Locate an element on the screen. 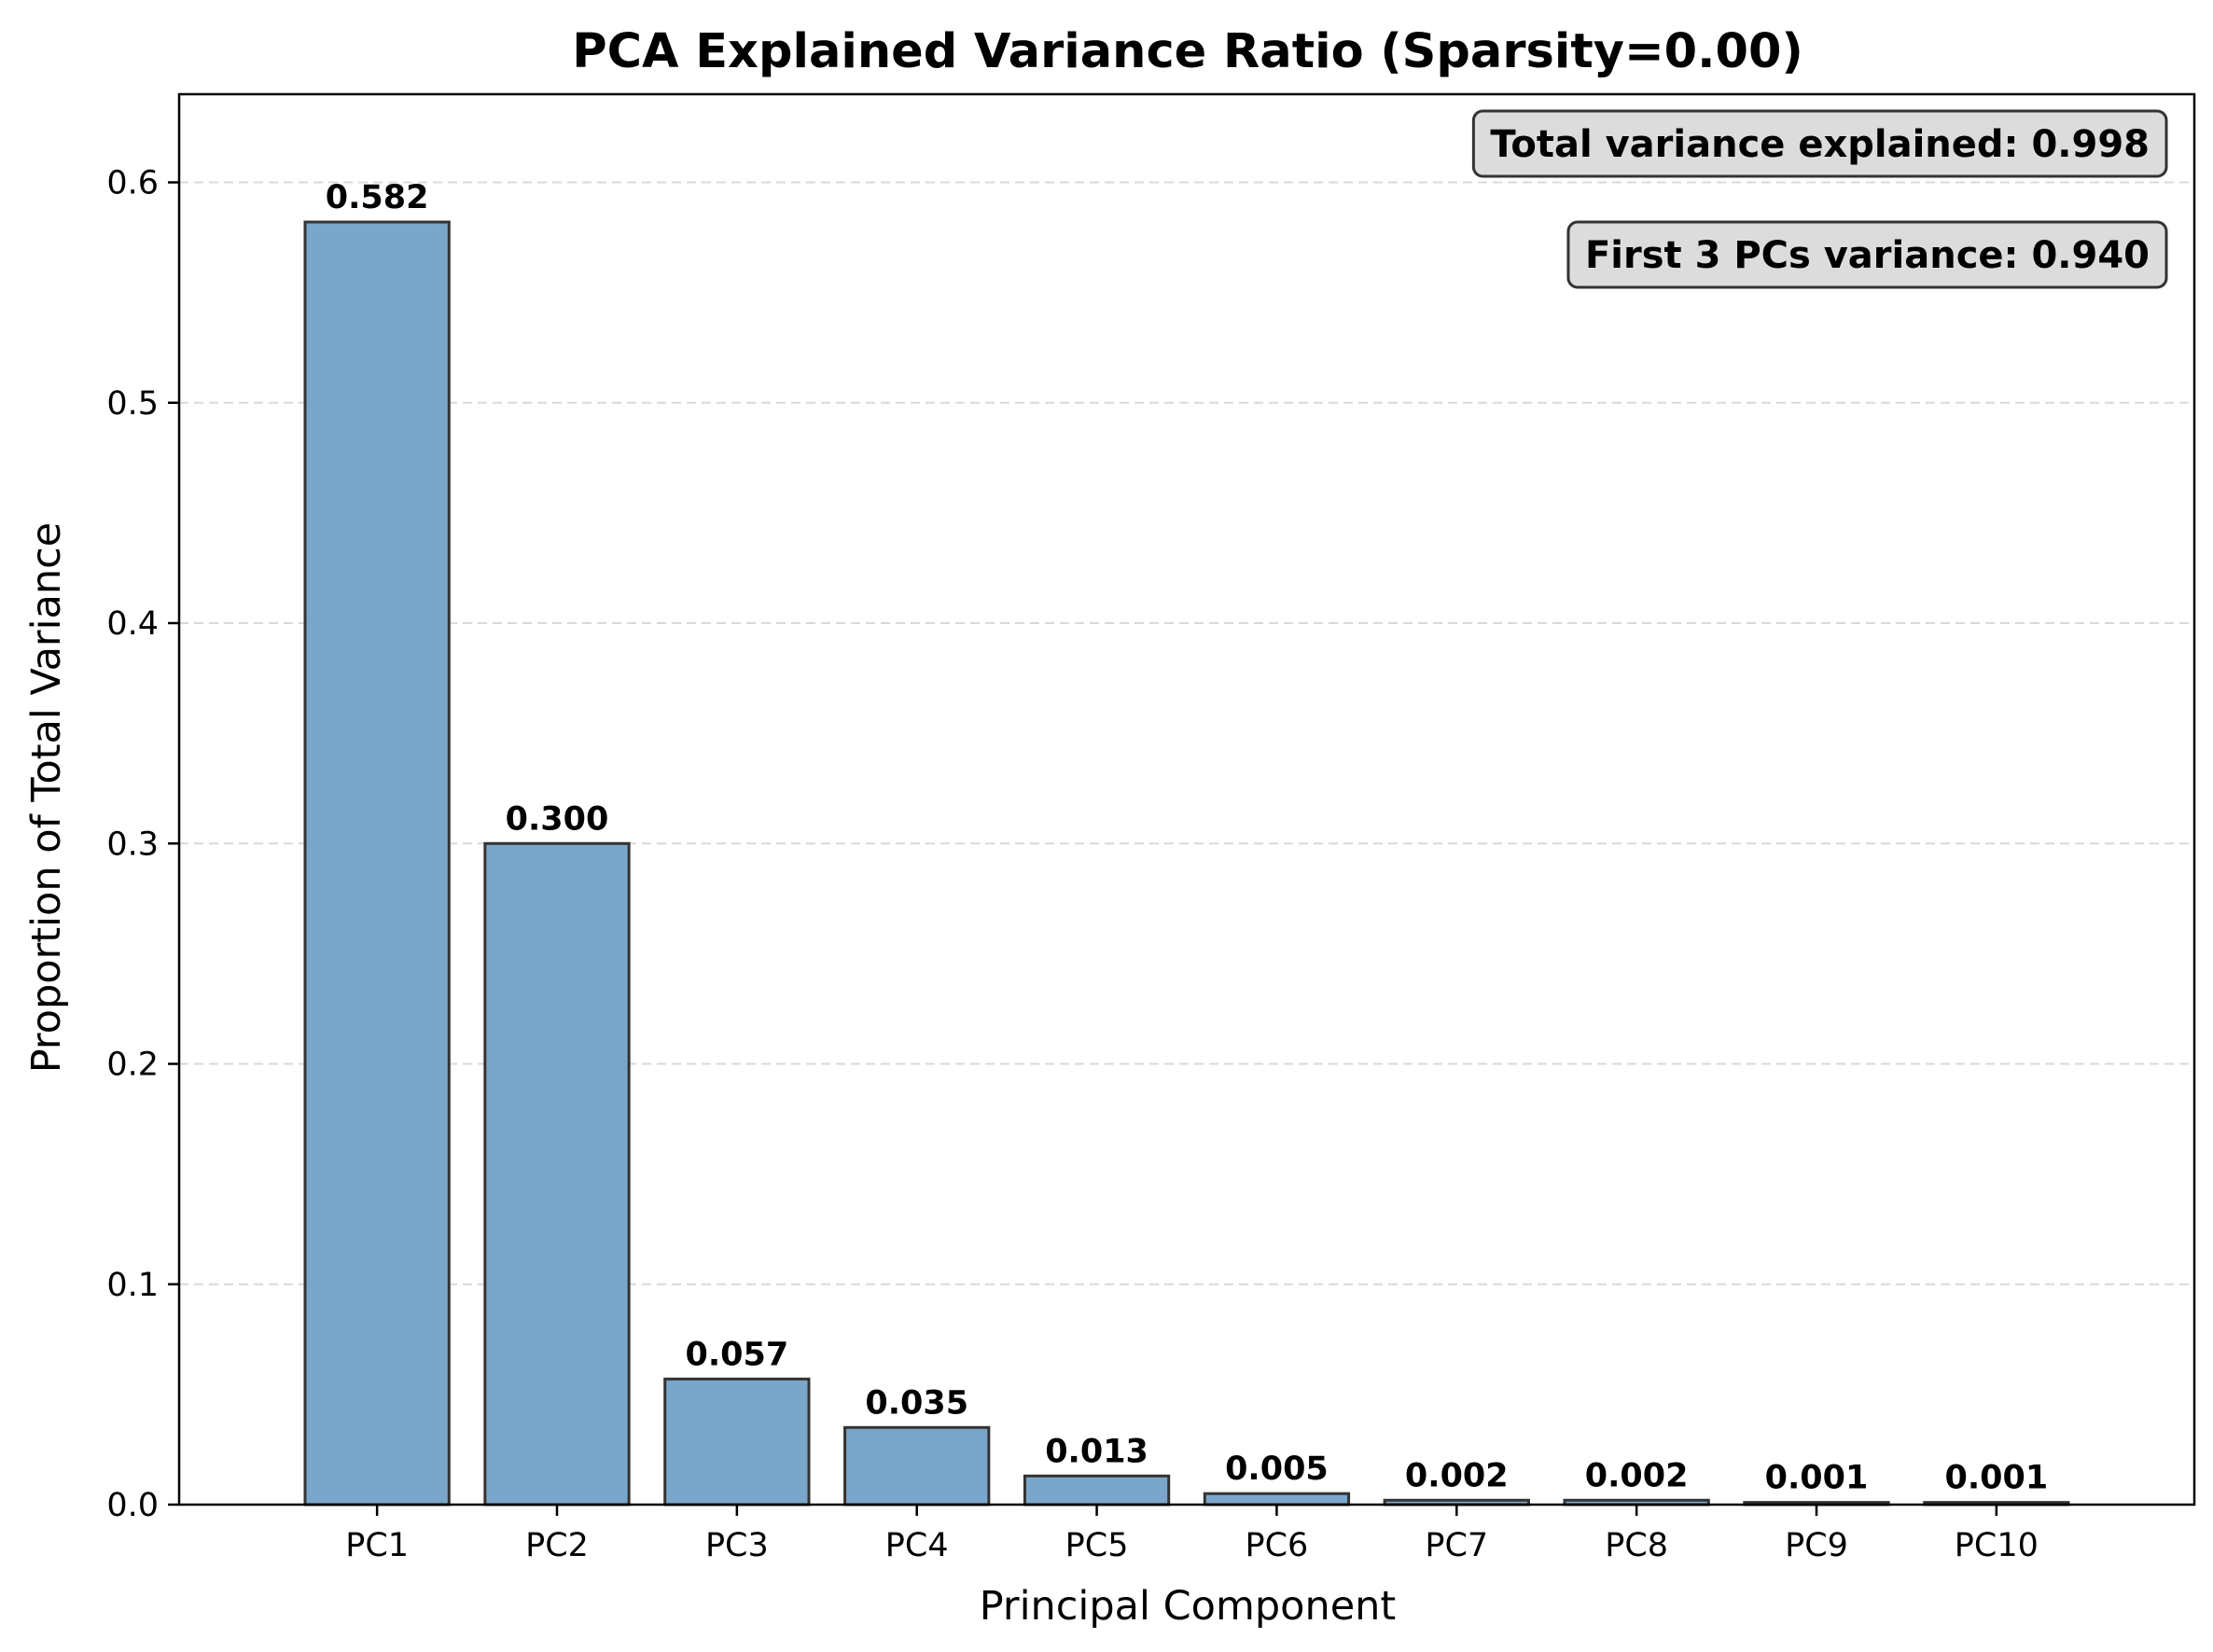  x-tick-label: PC6 is located at coordinates (1277, 1546).